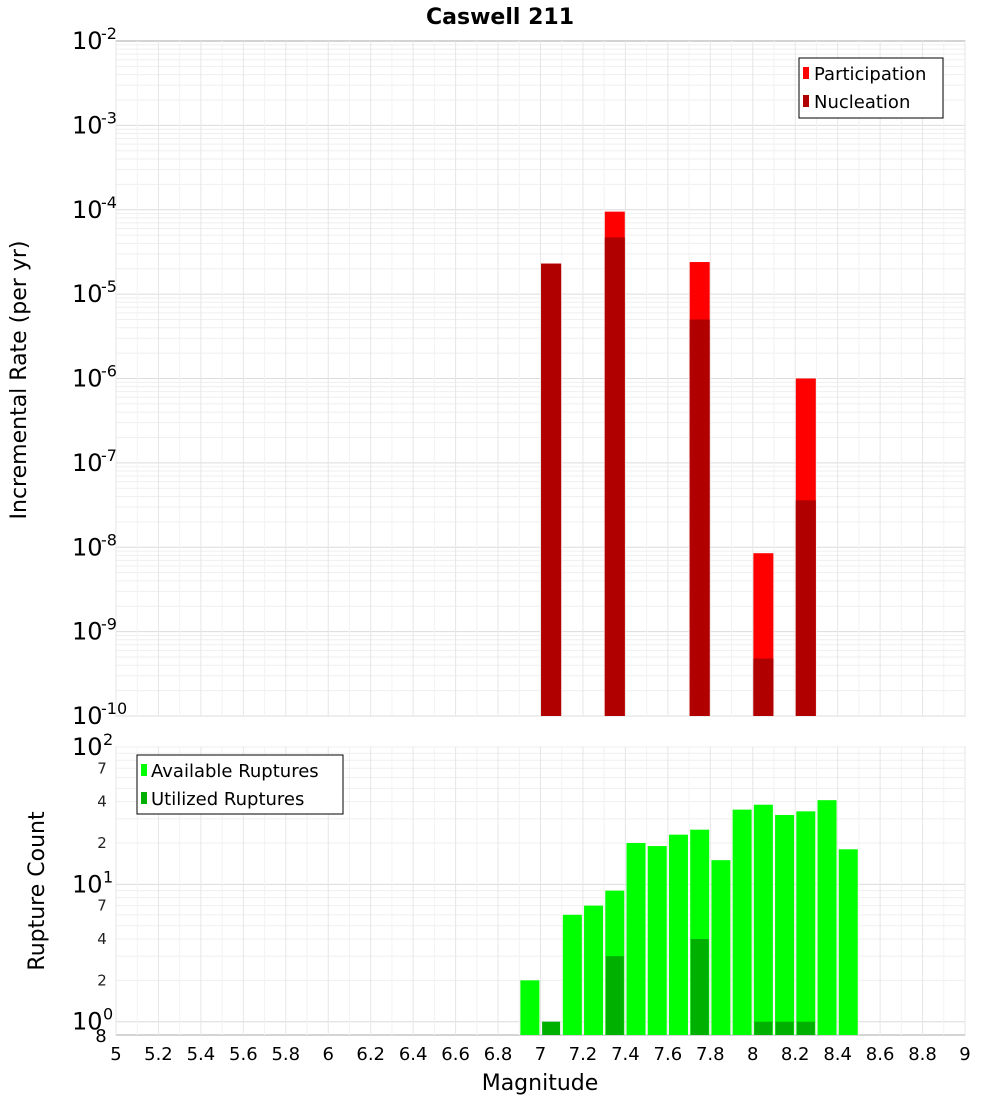  What do you see at coordinates (235, 771) in the screenshot?
I see `legend-label-available: Available Ruptures` at bounding box center [235, 771].